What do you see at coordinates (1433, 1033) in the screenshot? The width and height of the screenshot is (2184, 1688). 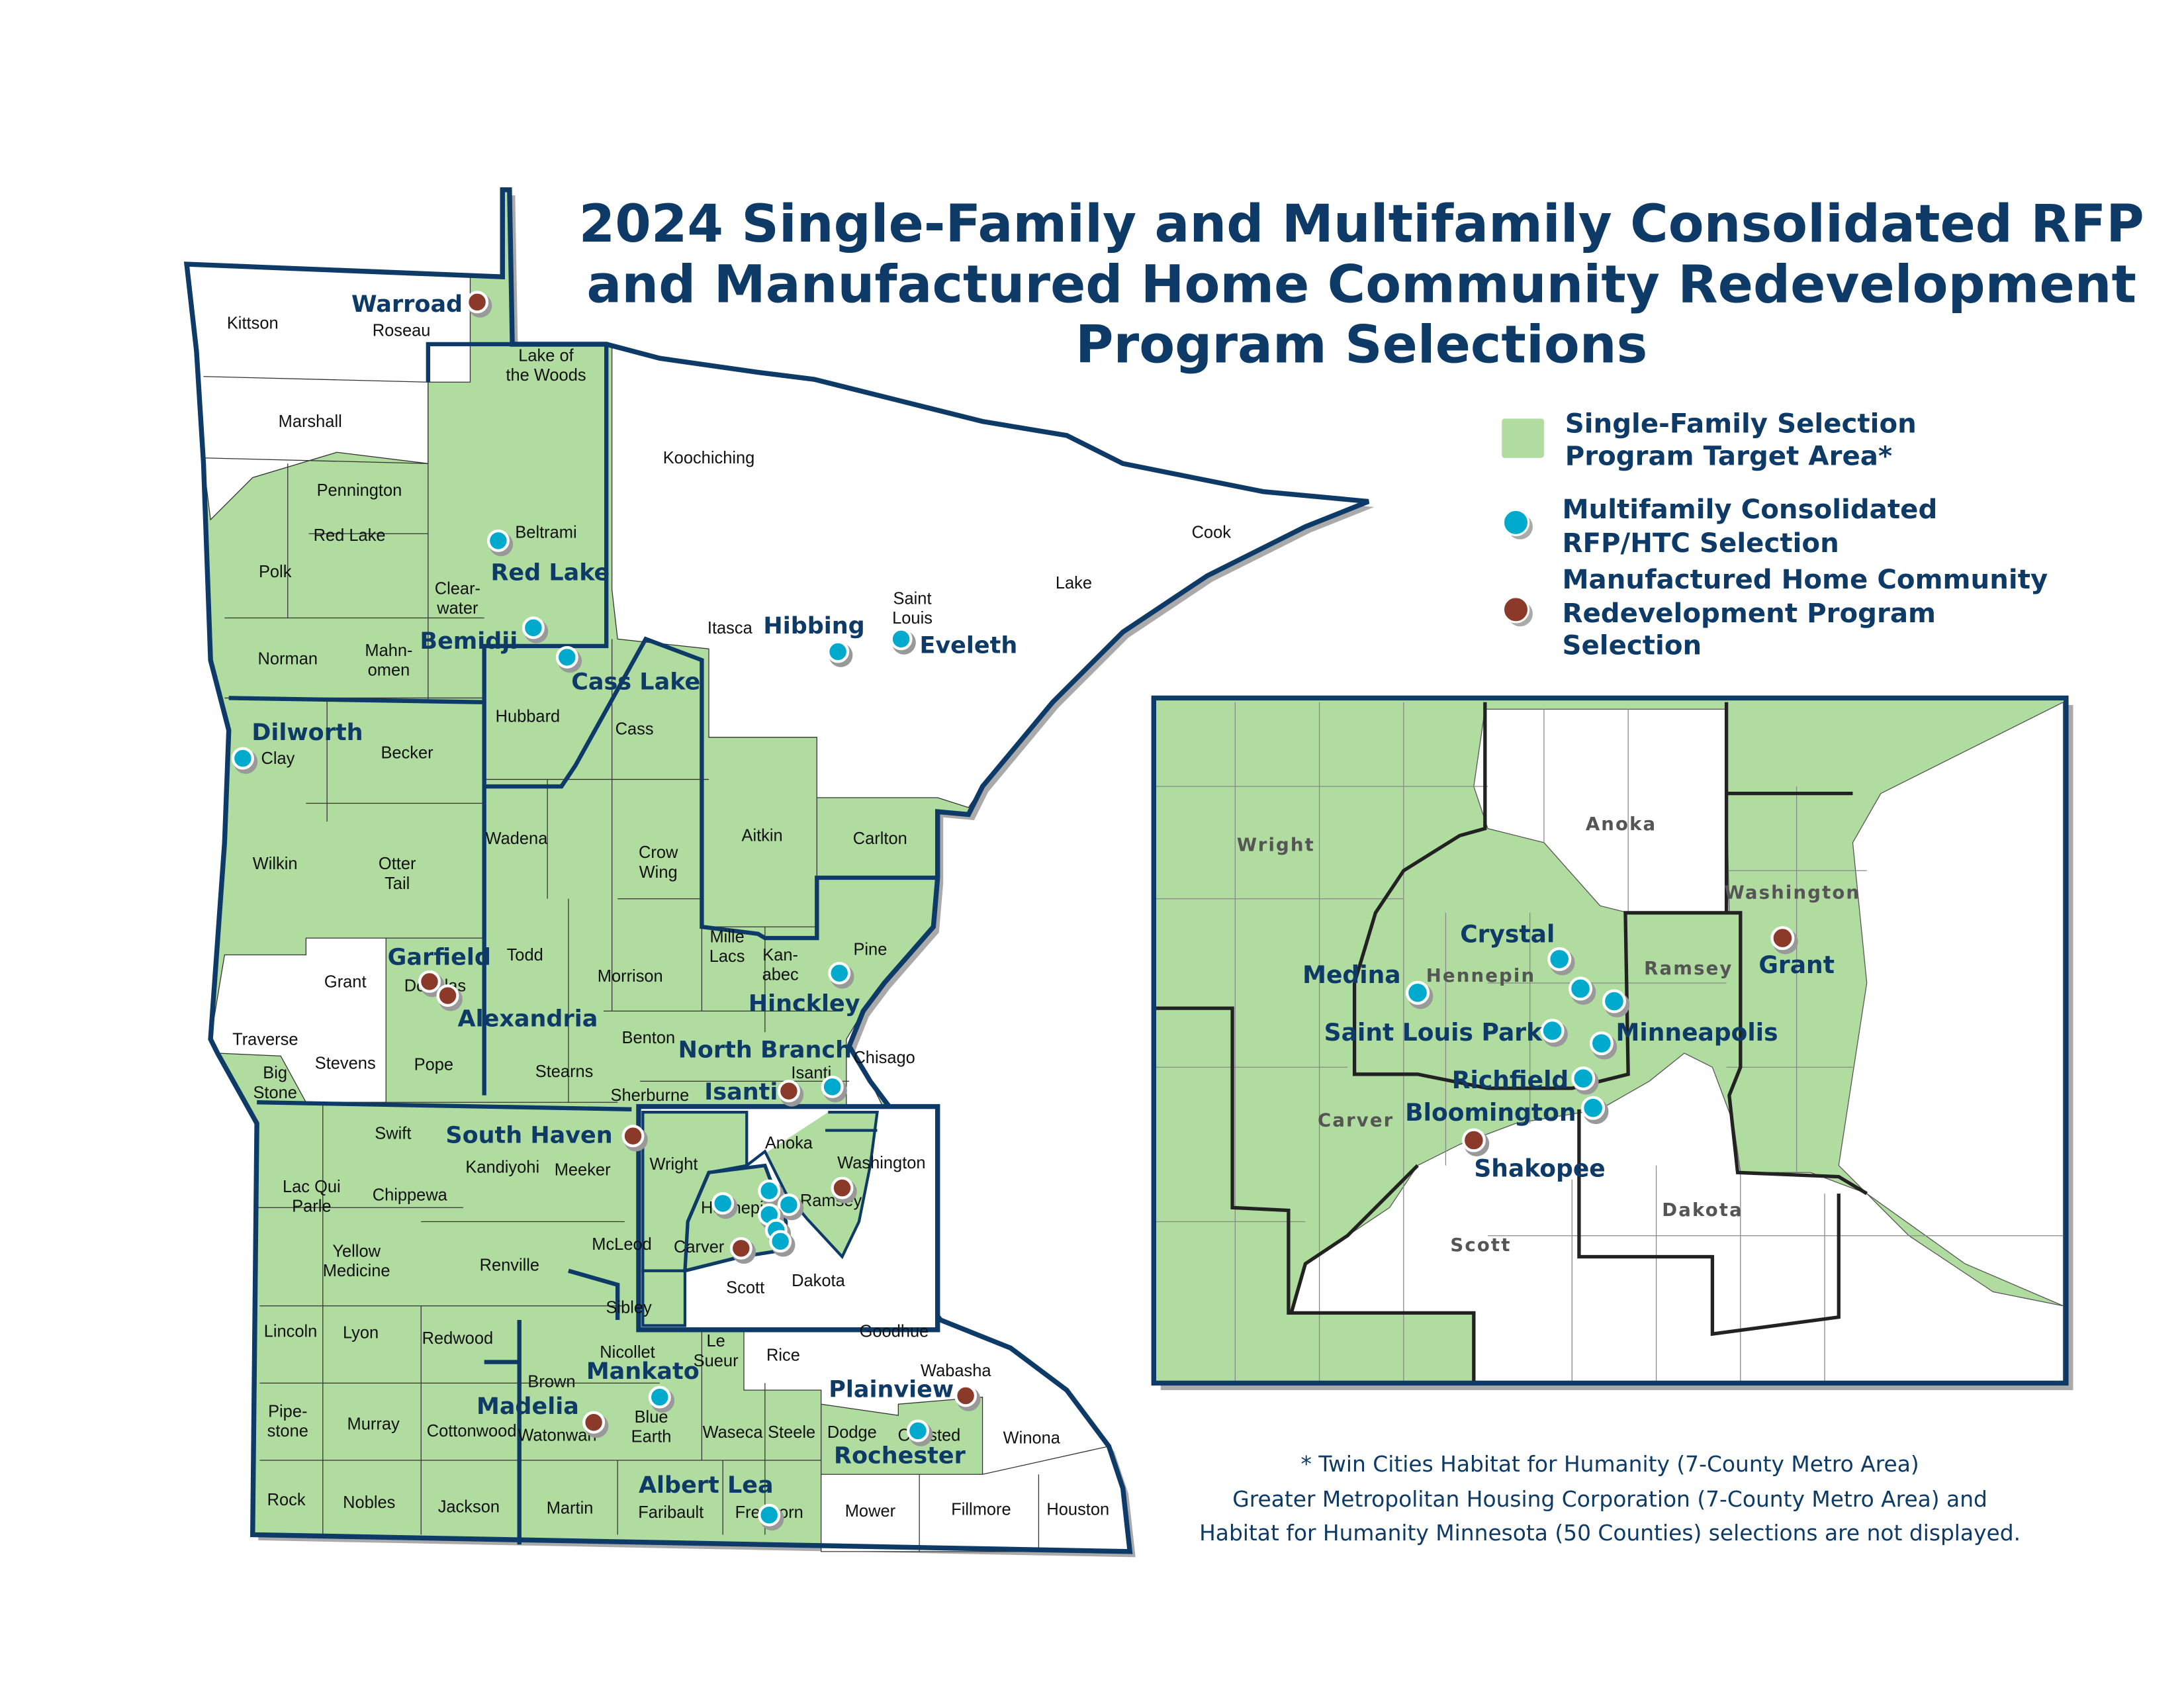 I see `inset-city-label-saint-louis-park: Saint Louis Park` at bounding box center [1433, 1033].